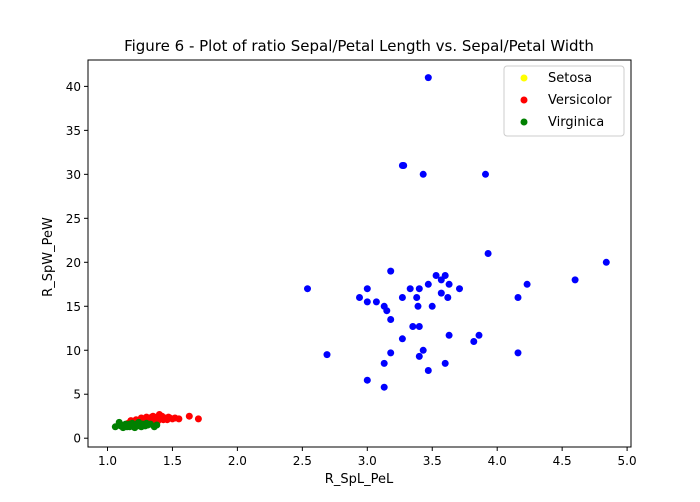 The height and width of the screenshot is (502, 700). I want to click on y-tick-label: 20, so click(73, 263).